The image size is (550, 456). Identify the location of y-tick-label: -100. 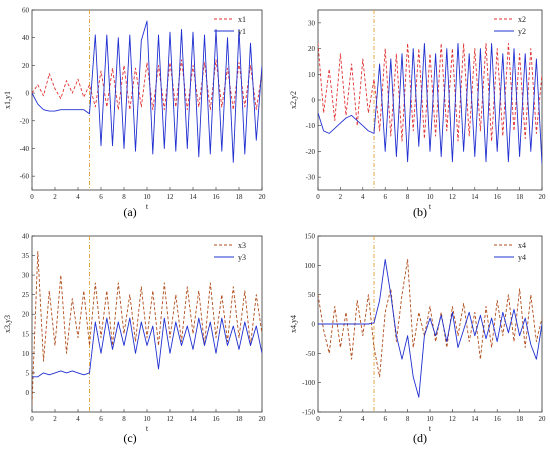
(308, 383).